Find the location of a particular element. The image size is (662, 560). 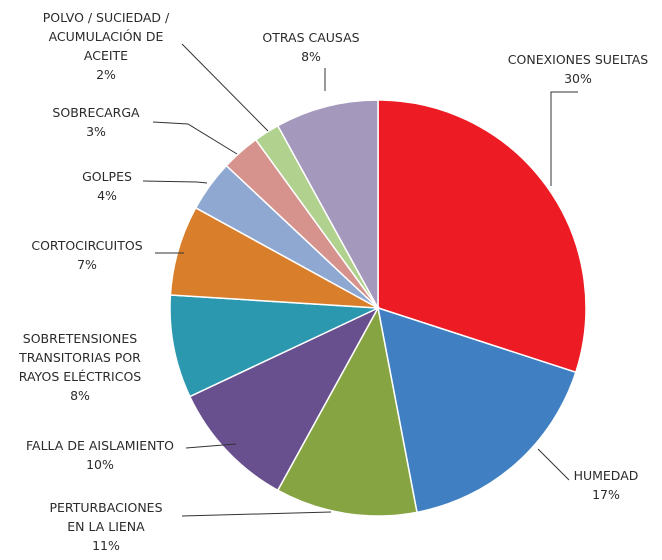

slice-name-label: ACUMULACIÓN DE is located at coordinates (106, 36).